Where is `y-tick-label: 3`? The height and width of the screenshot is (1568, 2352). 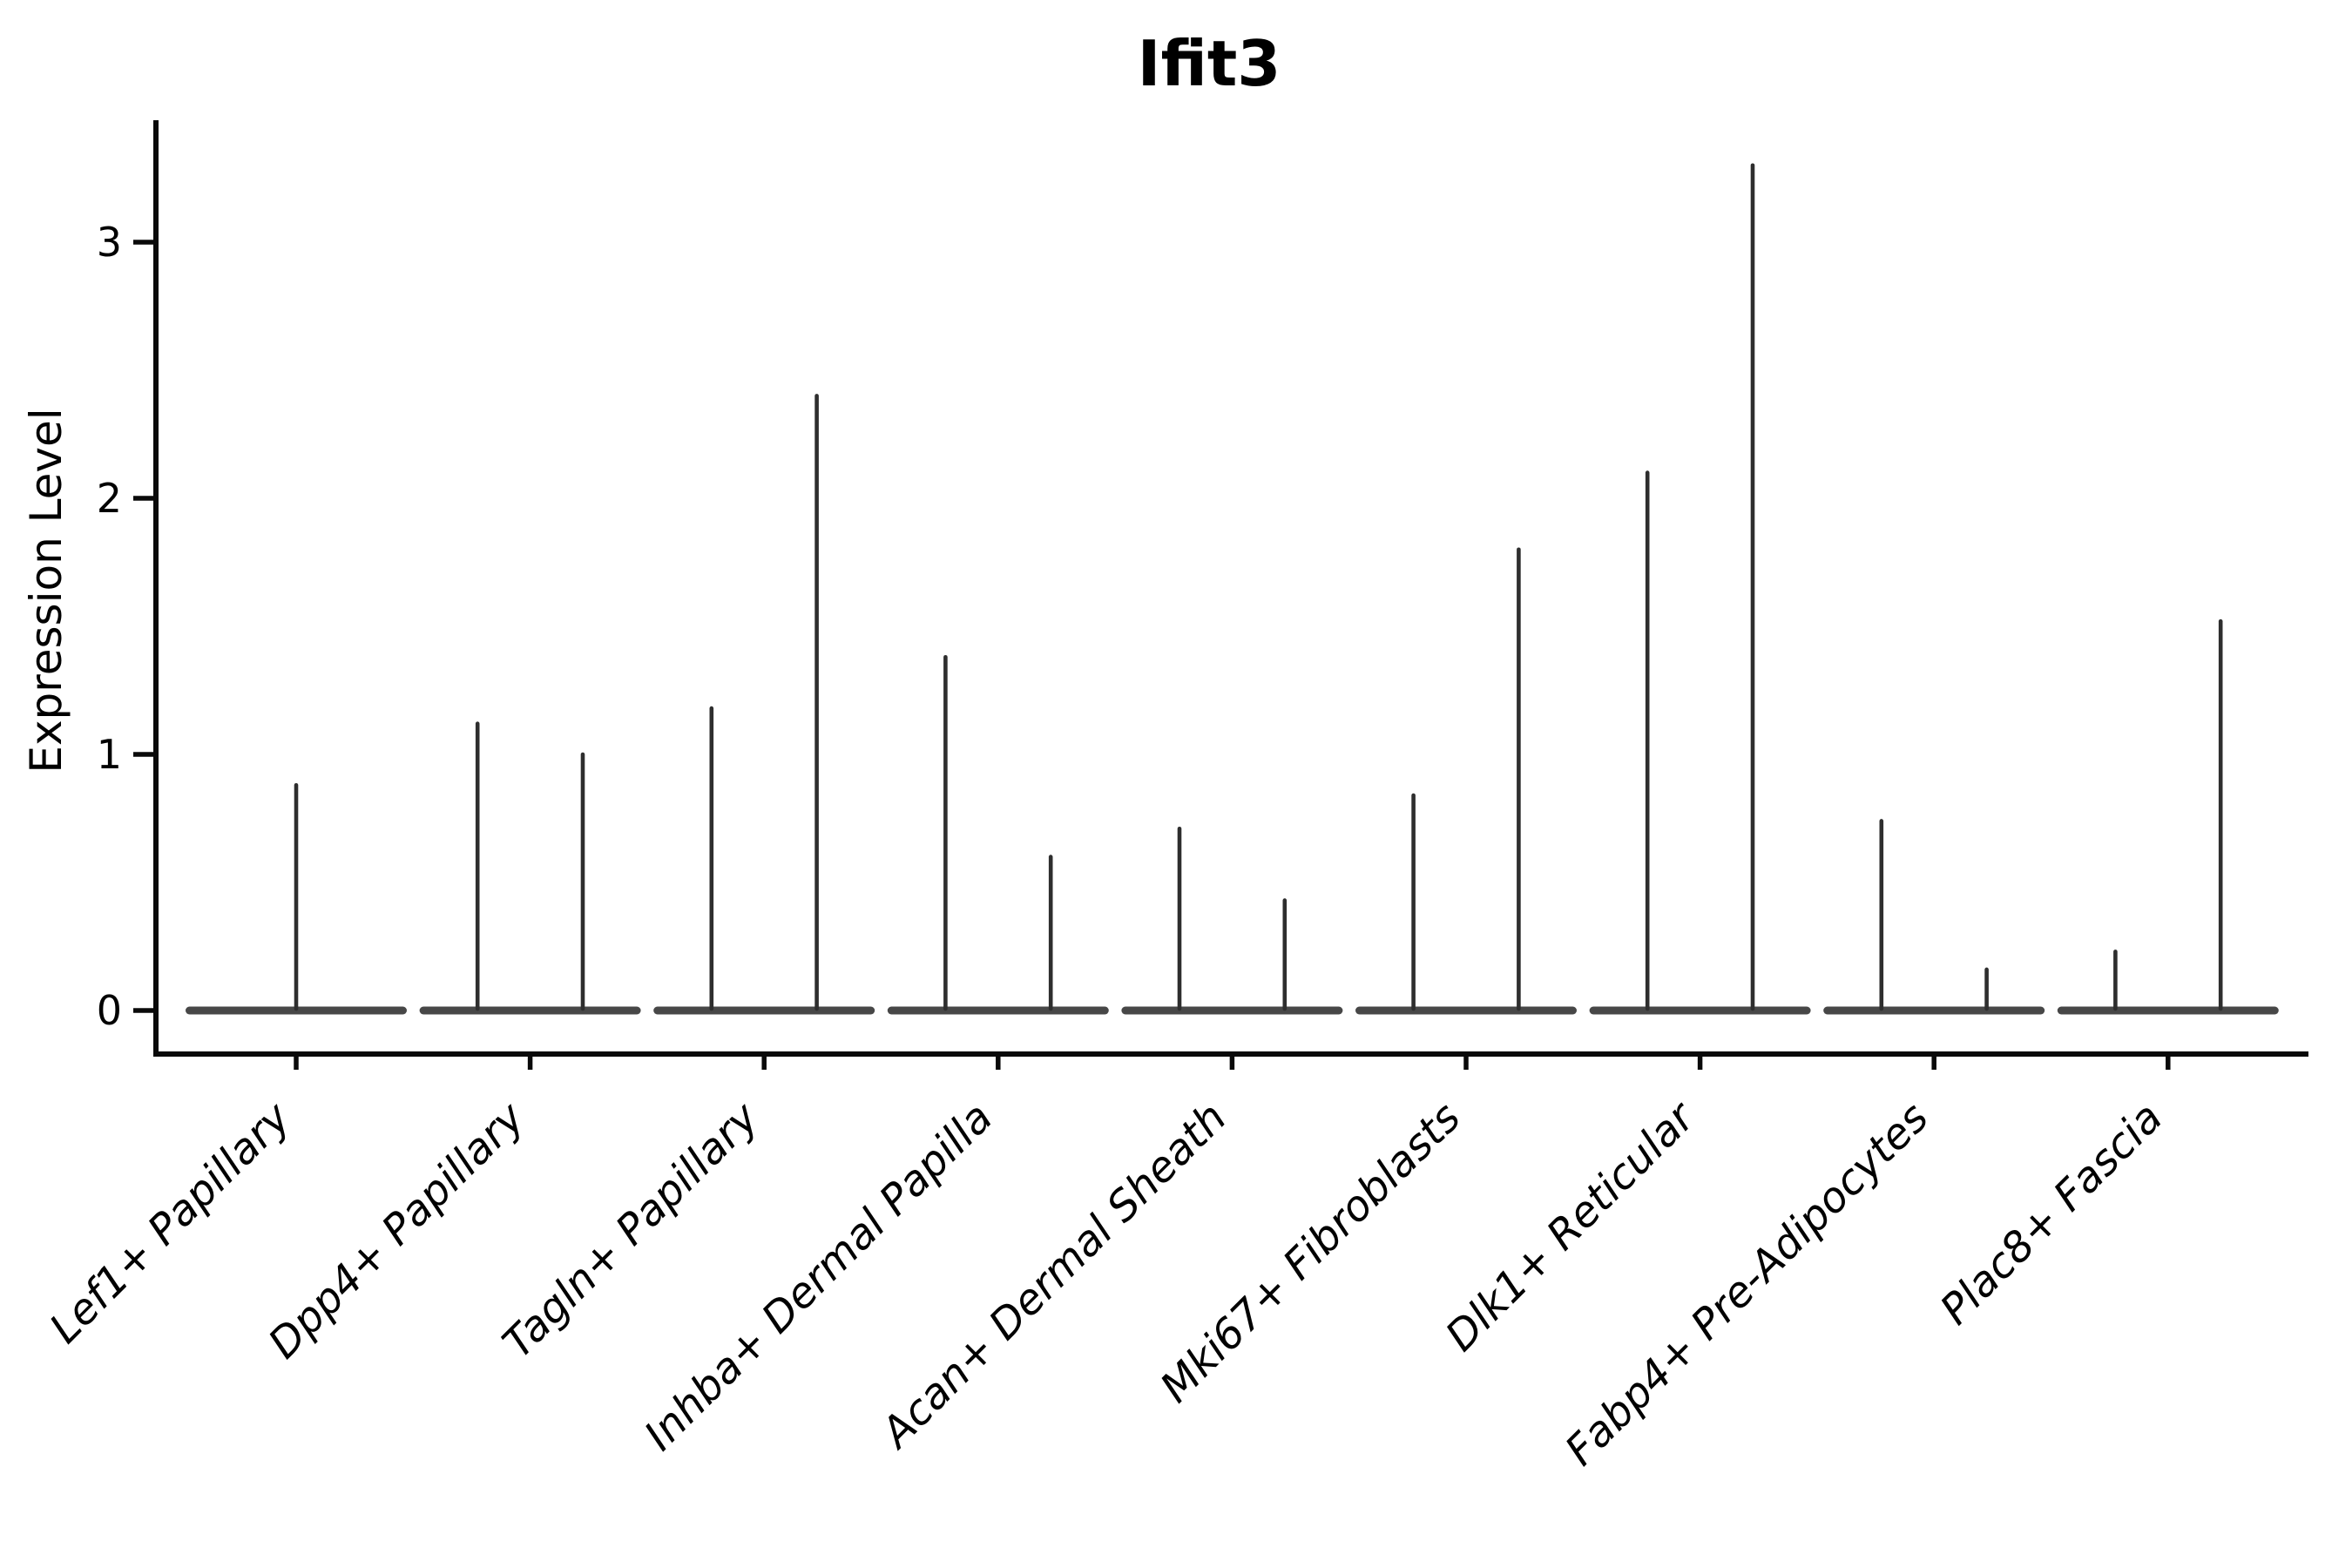
y-tick-label: 3 is located at coordinates (109, 242).